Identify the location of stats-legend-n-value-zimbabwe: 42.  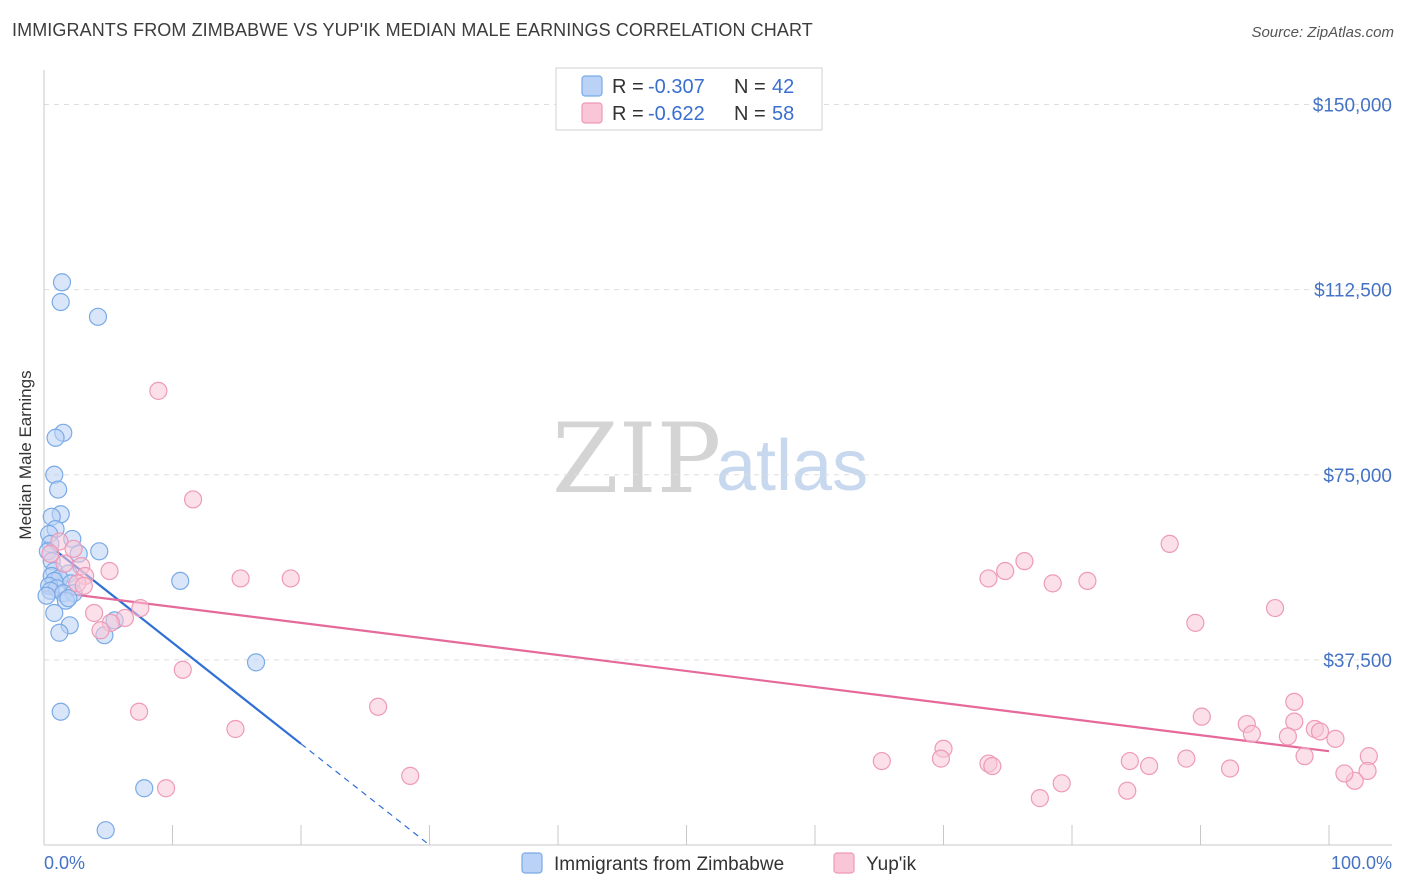
(783, 87).